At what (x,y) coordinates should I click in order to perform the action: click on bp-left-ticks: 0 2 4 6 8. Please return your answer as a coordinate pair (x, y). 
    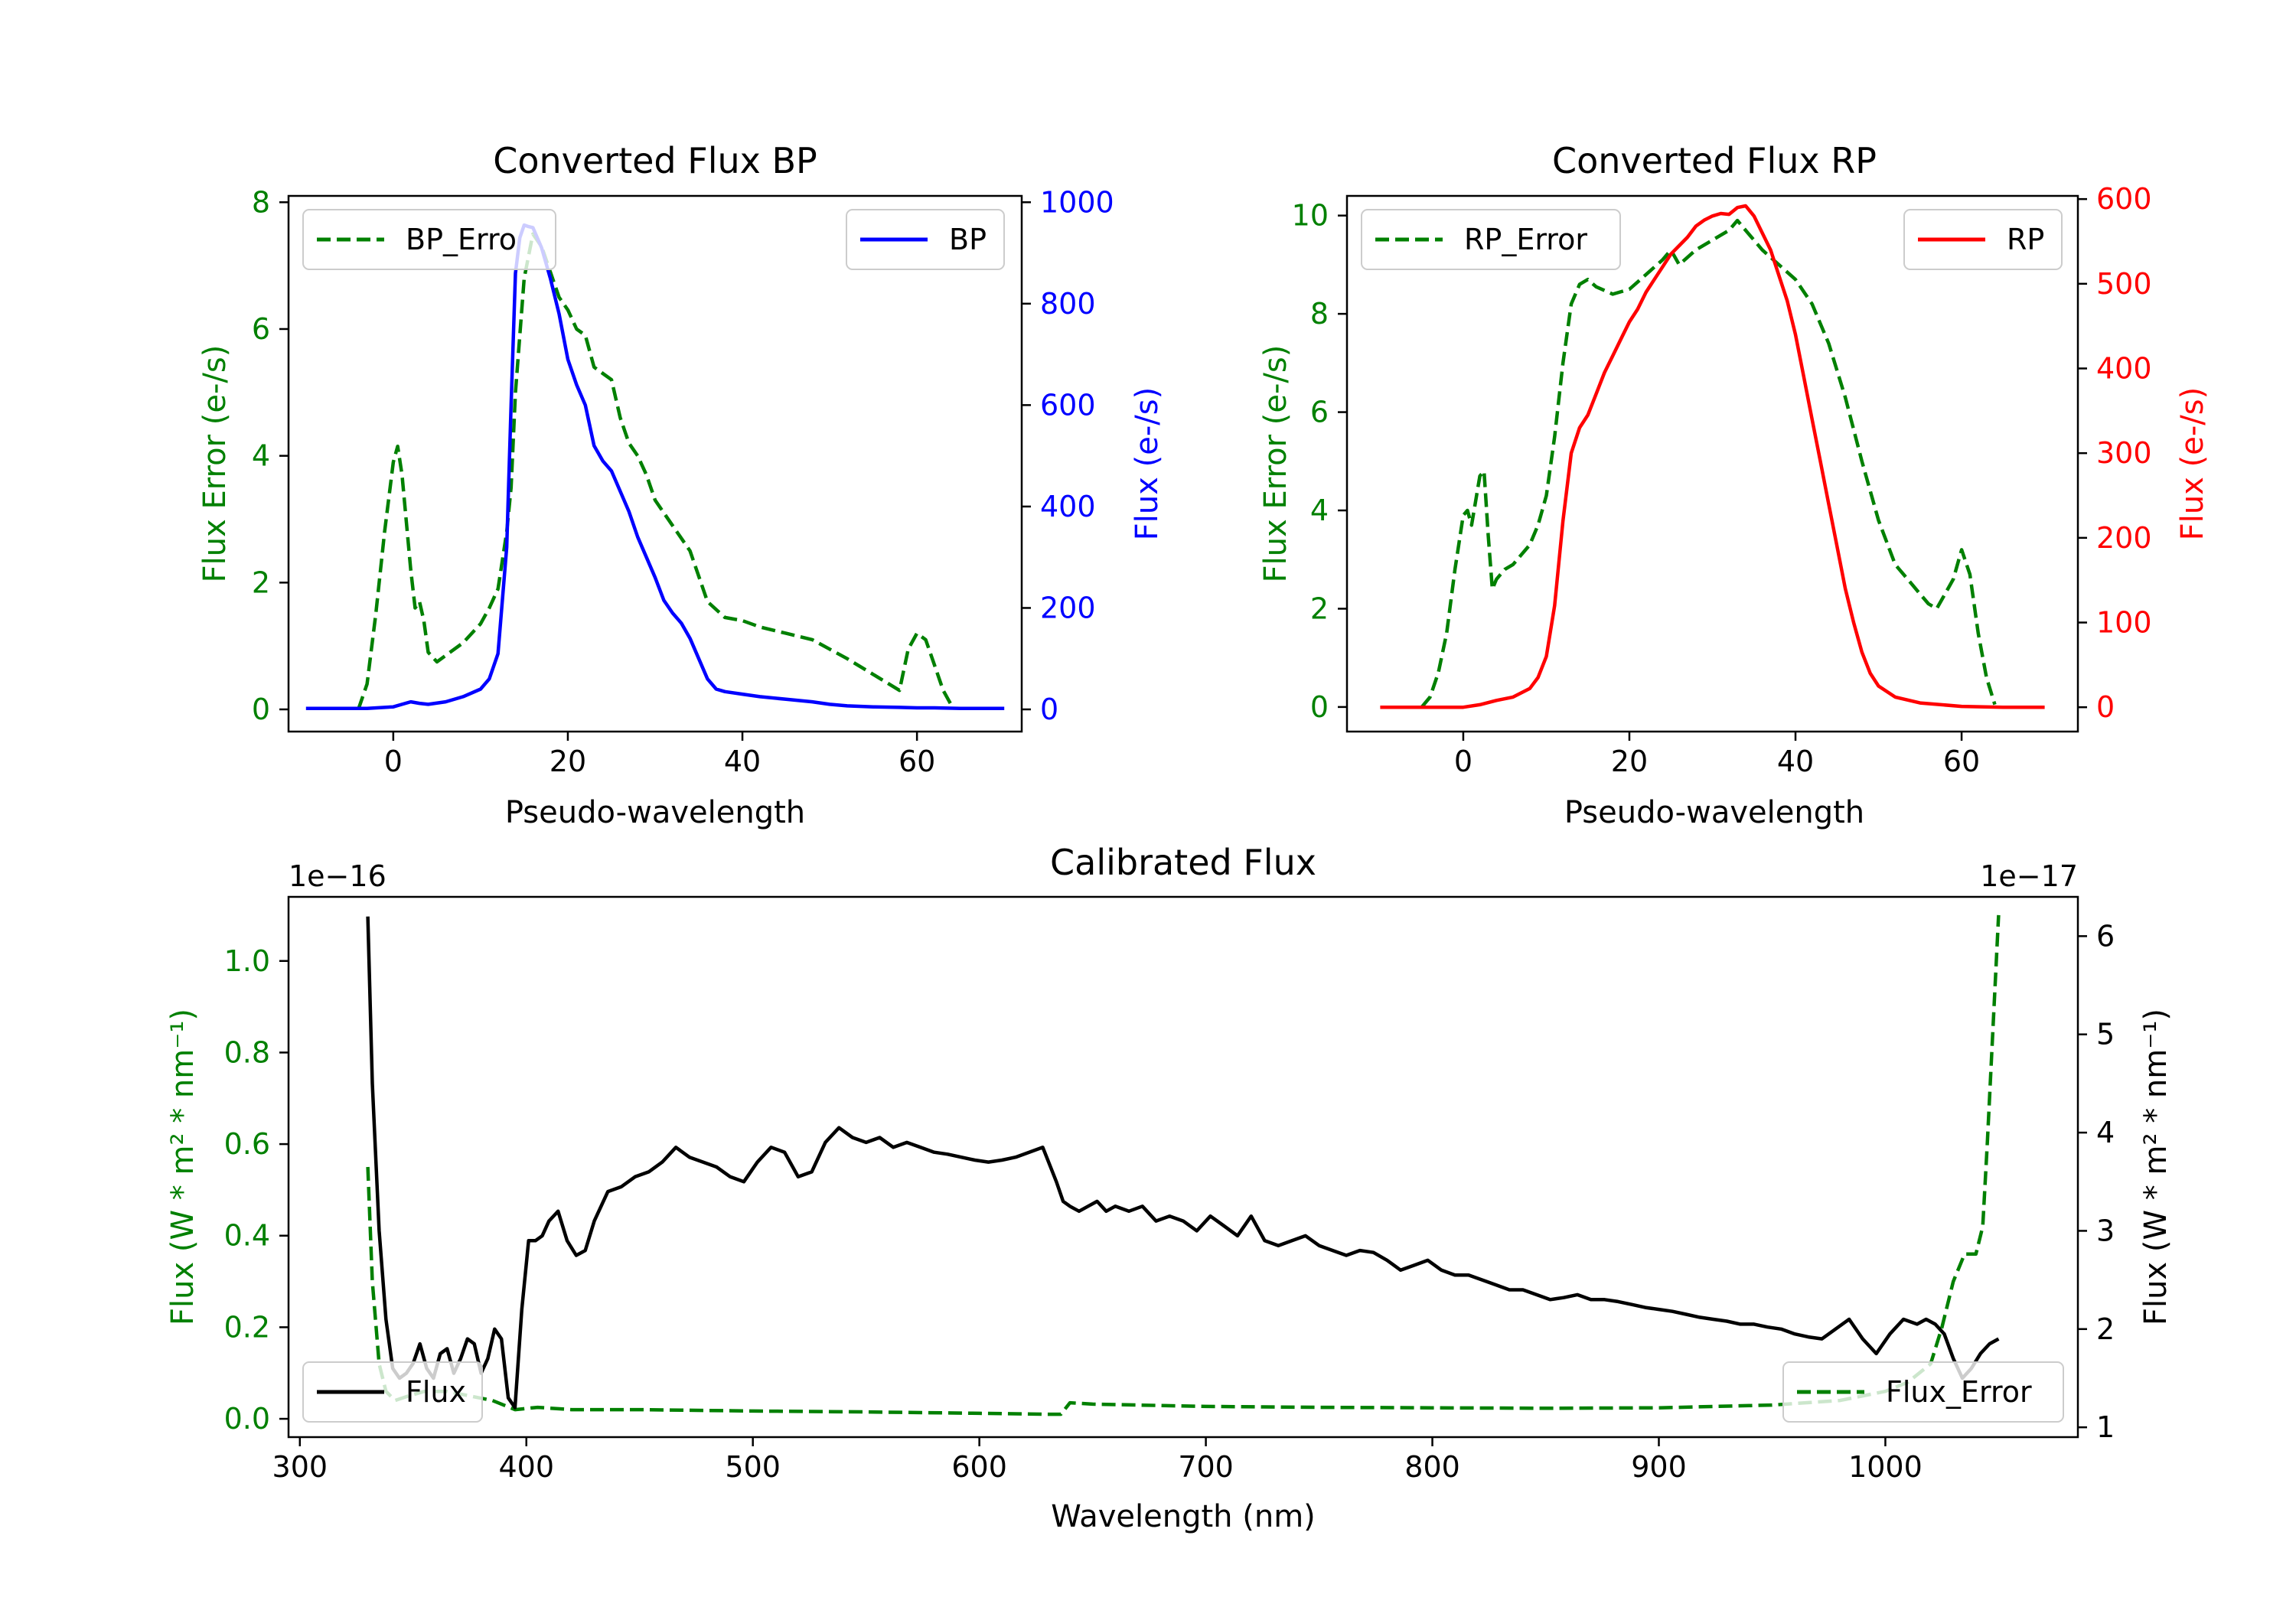
    Looking at the image, I should click on (270, 455).